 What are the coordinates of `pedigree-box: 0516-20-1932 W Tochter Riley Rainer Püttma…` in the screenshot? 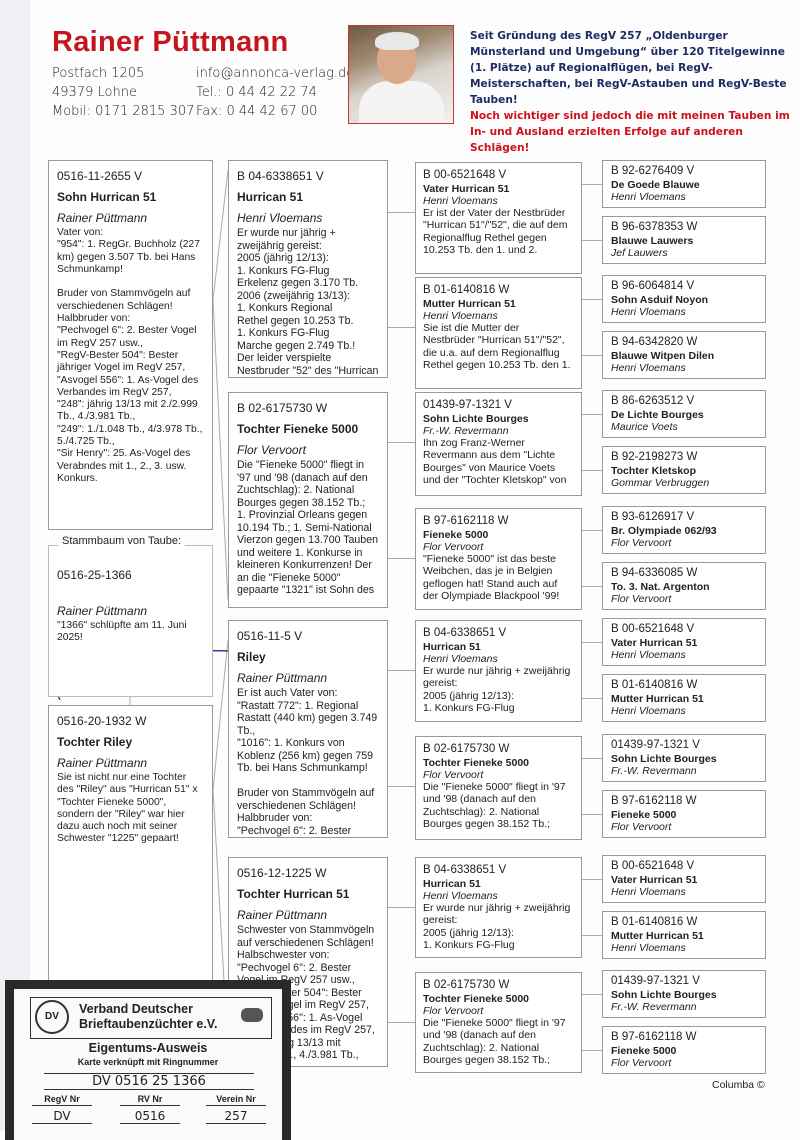 It's located at (130, 855).